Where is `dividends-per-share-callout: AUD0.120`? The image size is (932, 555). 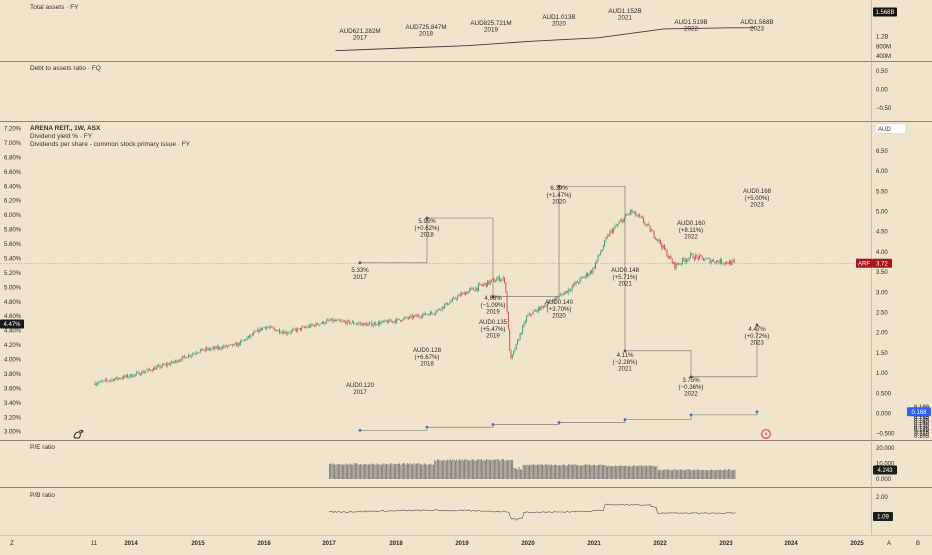 dividends-per-share-callout: AUD0.120 is located at coordinates (360, 385).